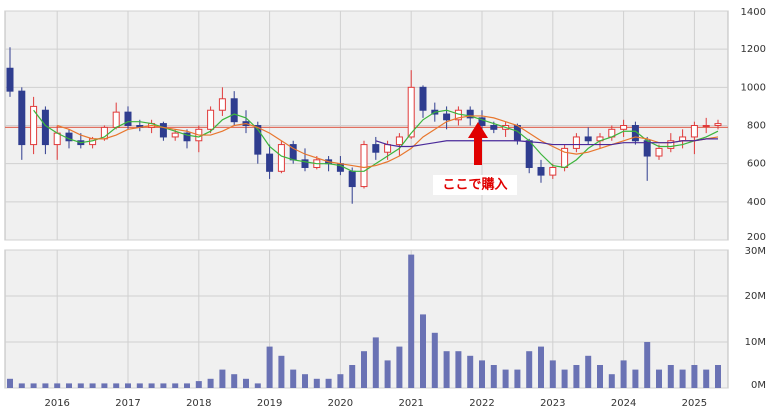 This screenshot has height=419, width=768. I want to click on y-tick-label: 30M, so click(755, 251).